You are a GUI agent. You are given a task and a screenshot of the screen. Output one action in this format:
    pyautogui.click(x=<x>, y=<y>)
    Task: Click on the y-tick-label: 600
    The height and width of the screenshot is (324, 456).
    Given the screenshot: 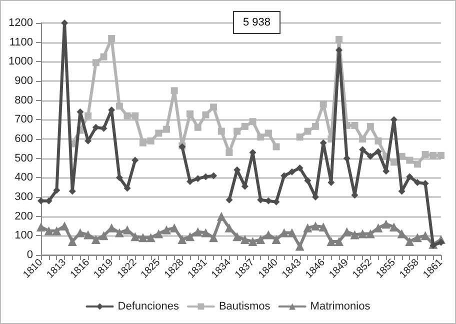 What is the action you would take?
    pyautogui.click(x=23, y=139)
    